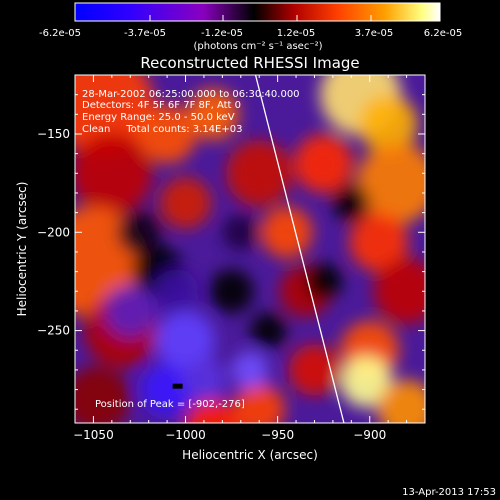 The height and width of the screenshot is (500, 500). I want to click on annotation-clean-counts: Clean Total counts: 3.14E+03, so click(162, 129).